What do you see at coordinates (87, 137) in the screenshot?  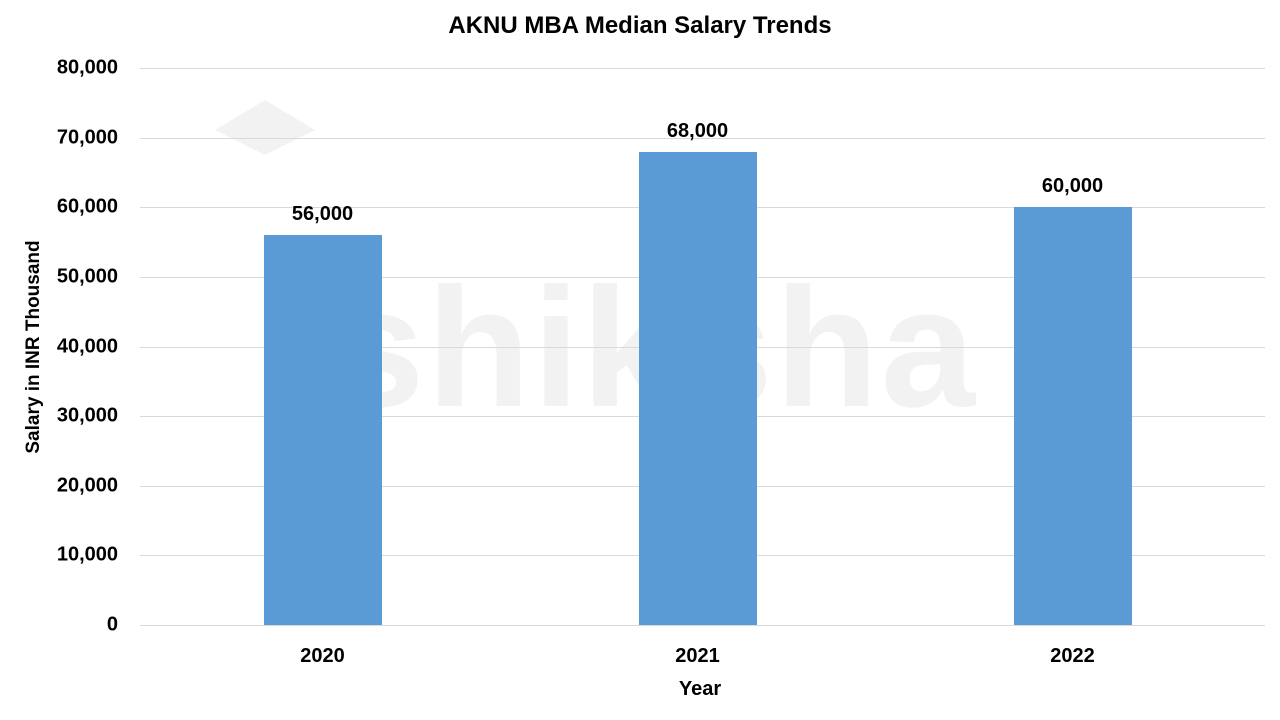 I see `y-tick-label: 70,000` at bounding box center [87, 137].